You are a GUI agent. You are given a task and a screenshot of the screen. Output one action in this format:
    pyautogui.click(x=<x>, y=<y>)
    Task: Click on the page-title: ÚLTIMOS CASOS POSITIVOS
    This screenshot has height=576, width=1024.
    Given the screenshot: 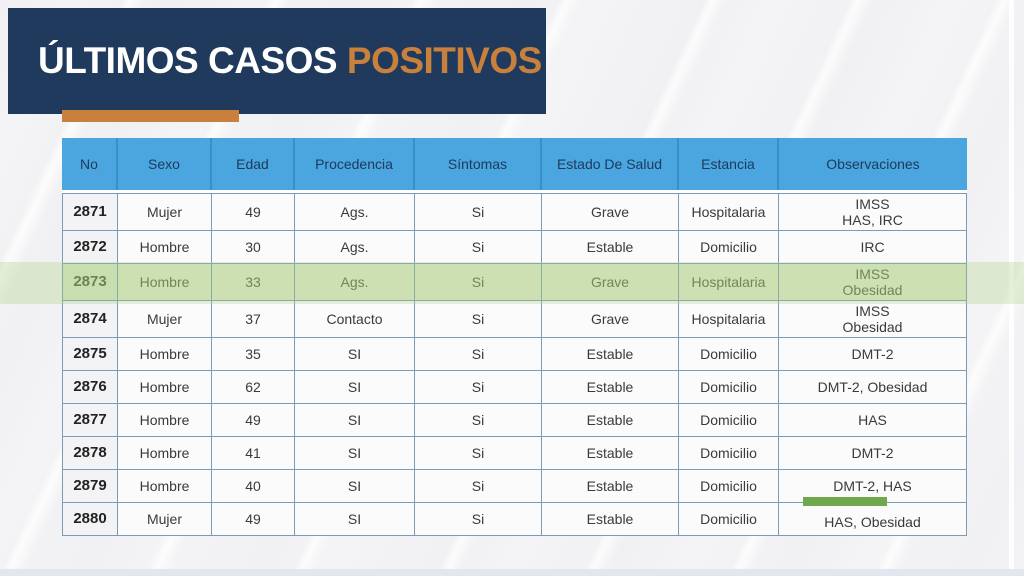 What is the action you would take?
    pyautogui.click(x=290, y=61)
    